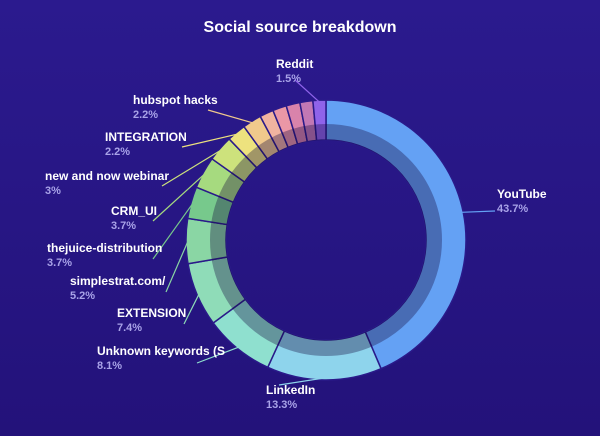 The width and height of the screenshot is (600, 436). What do you see at coordinates (281, 405) in the screenshot?
I see `slice-value-label: 13.3%` at bounding box center [281, 405].